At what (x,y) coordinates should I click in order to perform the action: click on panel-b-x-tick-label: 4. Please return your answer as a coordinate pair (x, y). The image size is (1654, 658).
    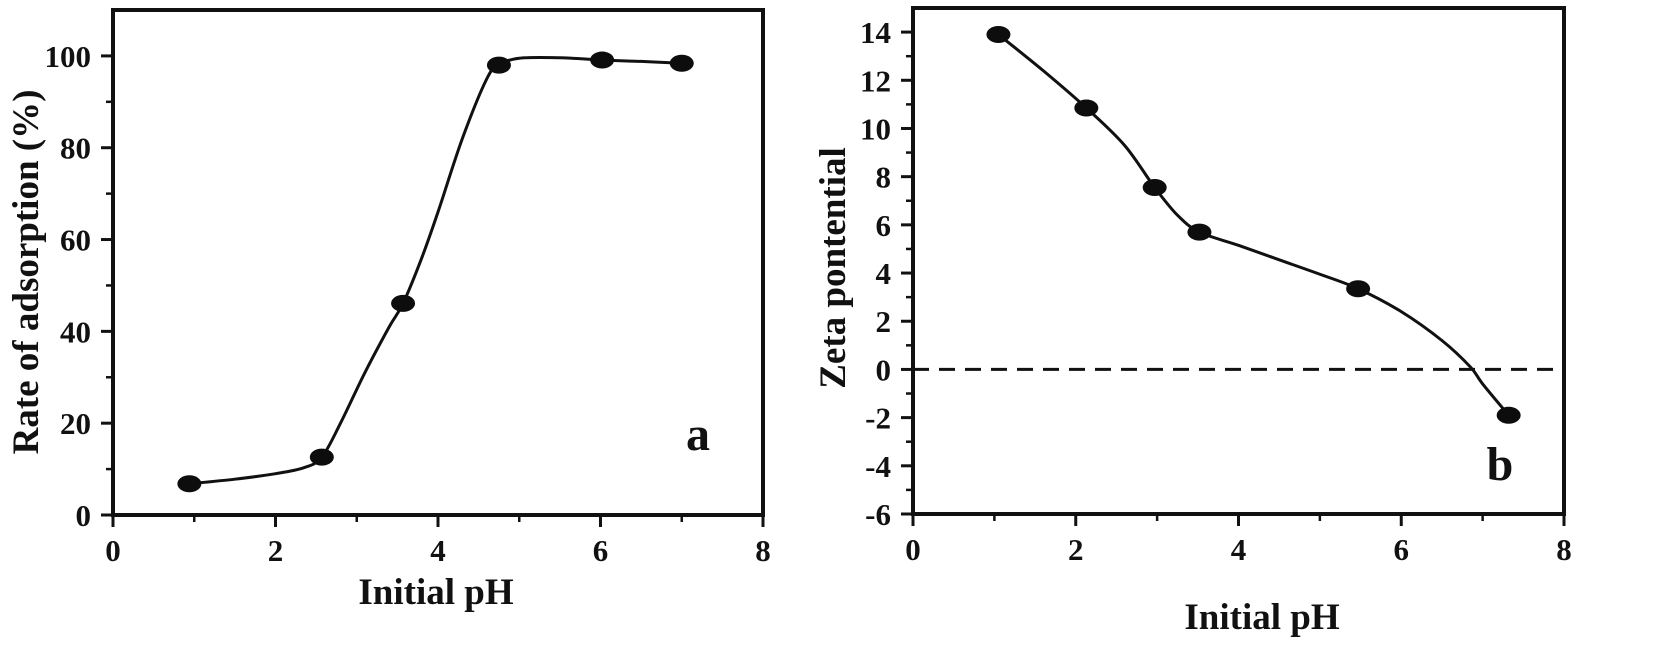
    Looking at the image, I should click on (1239, 549).